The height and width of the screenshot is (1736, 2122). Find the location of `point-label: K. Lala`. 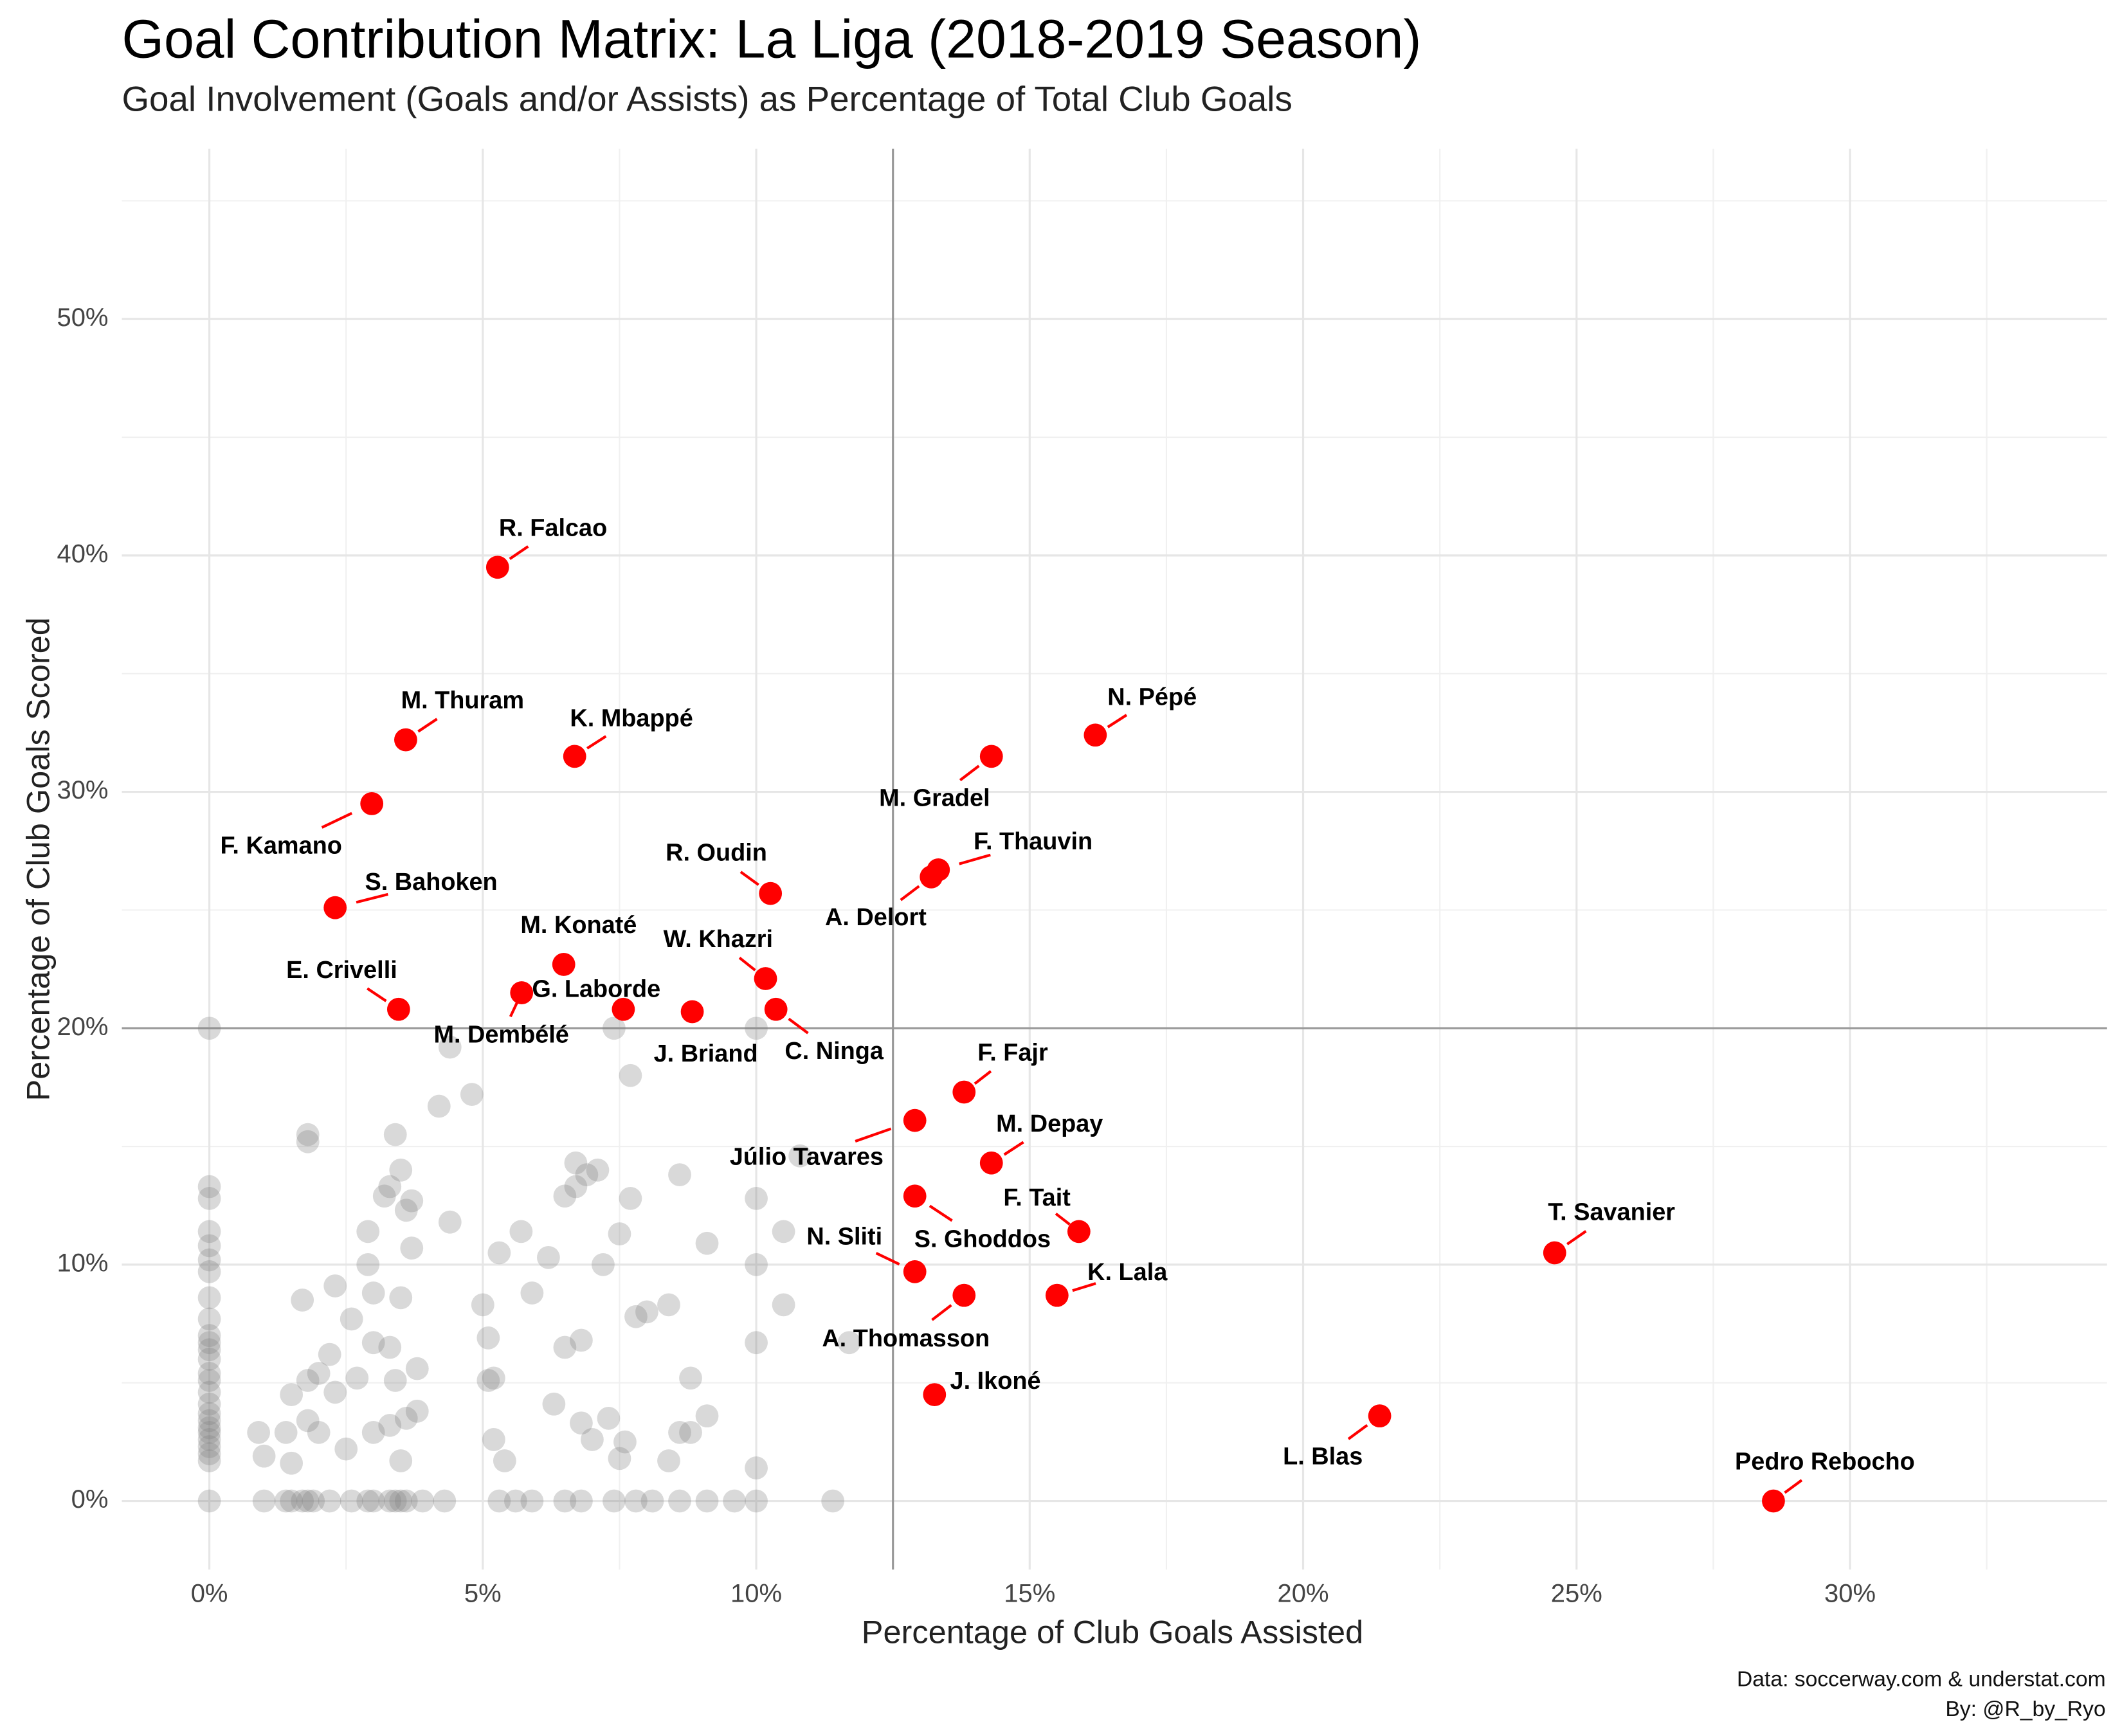

point-label: K. Lala is located at coordinates (1127, 1272).